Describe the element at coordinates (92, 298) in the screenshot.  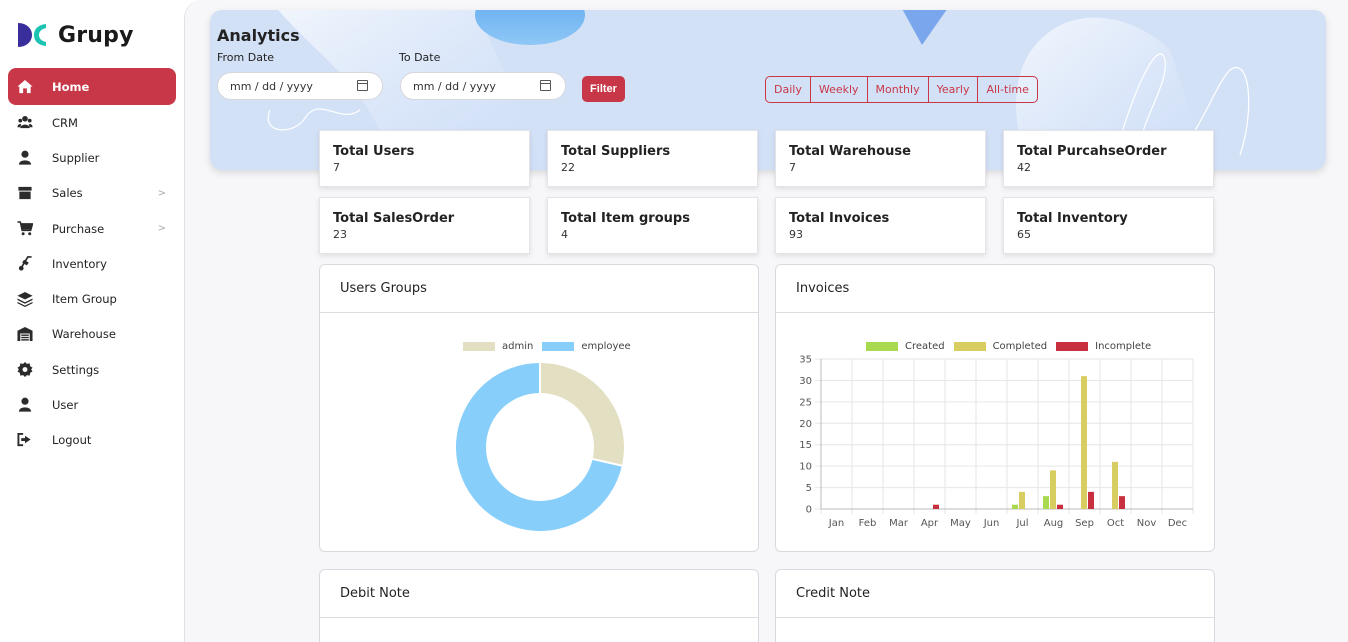
I see `sidebar-item-item-group: Item Group` at that location.